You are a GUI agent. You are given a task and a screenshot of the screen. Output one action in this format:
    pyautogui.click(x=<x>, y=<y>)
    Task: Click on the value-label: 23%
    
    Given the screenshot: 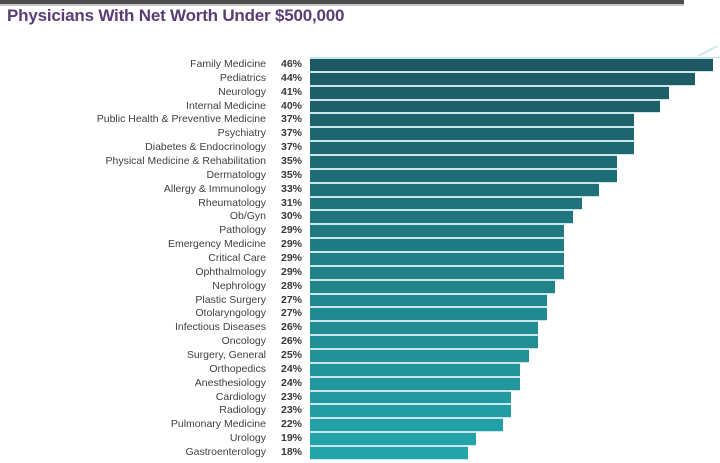 What is the action you would take?
    pyautogui.click(x=291, y=410)
    